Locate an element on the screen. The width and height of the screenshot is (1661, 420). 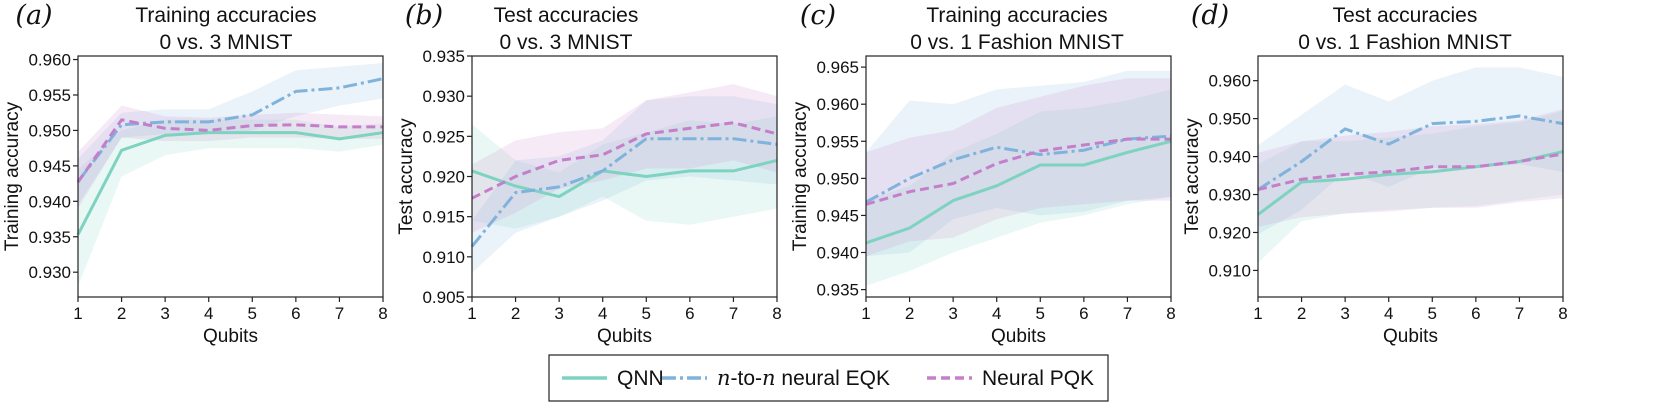
legend: QNN n-to-n neural EQK Neural PQK is located at coordinates (828, 378).